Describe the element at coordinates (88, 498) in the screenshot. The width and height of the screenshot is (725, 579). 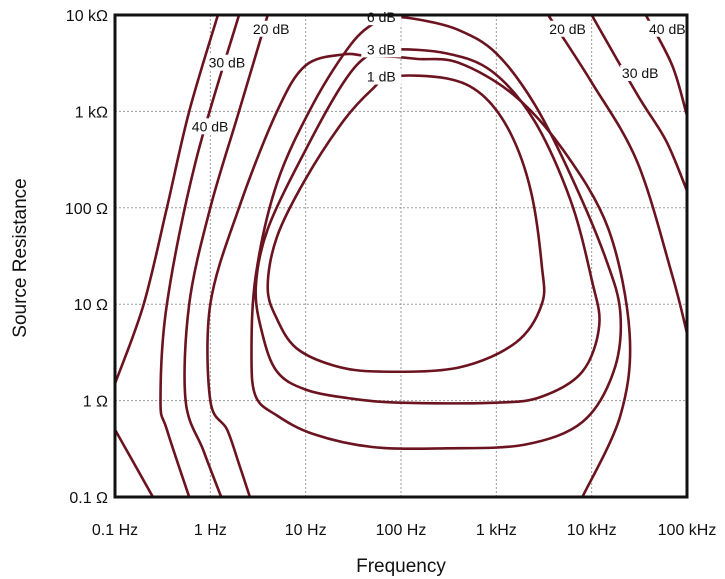
I see `y-tick-label: 0.1 Ω` at that location.